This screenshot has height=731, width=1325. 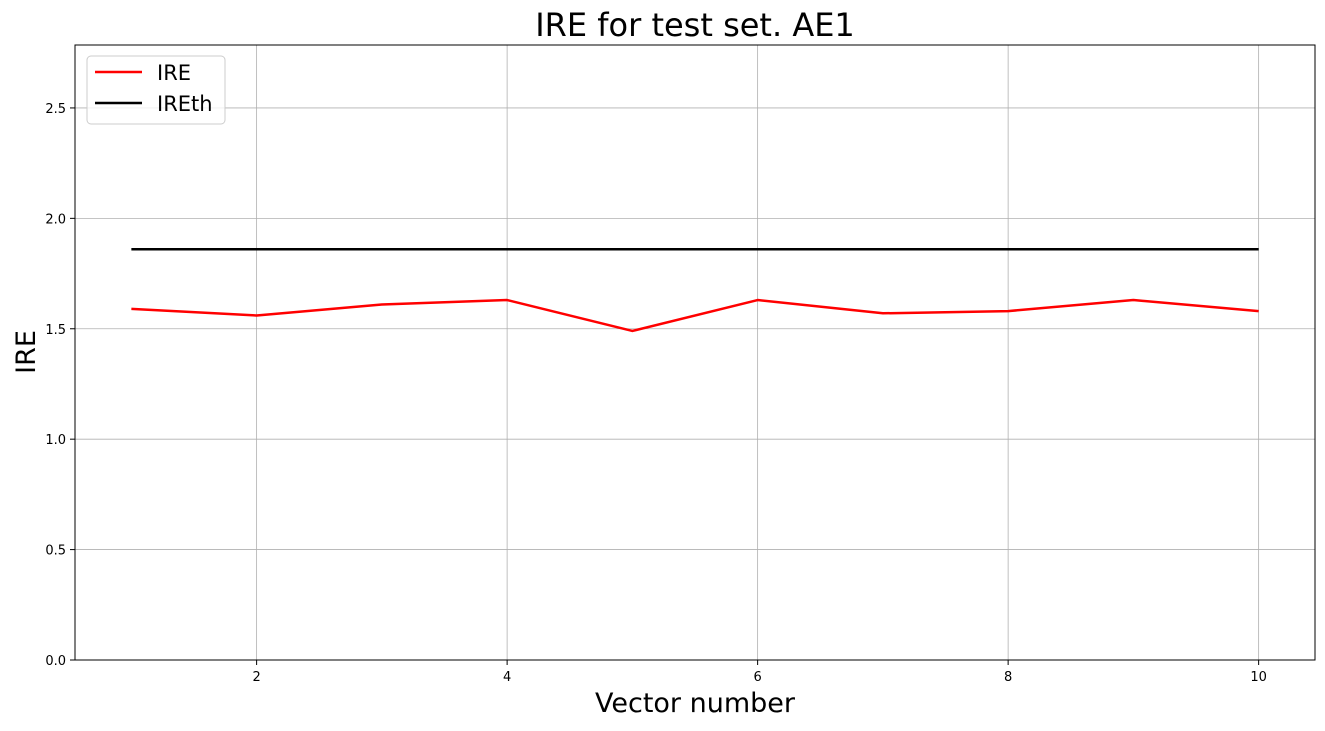 What do you see at coordinates (55, 219) in the screenshot?
I see `y-tick-label: 2.0` at bounding box center [55, 219].